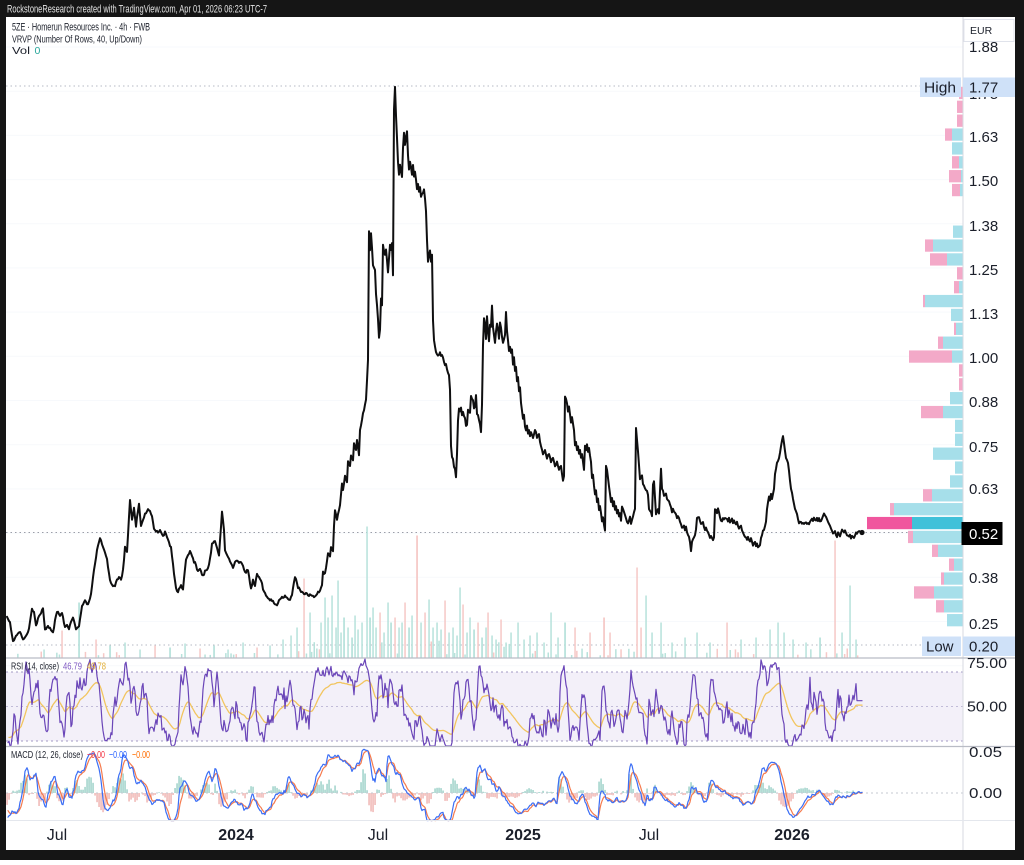 The width and height of the screenshot is (1024, 865). What do you see at coordinates (77, 39) in the screenshot?
I see `svg-text:VRVP (Number Of Rows, 40, Up/D: VRVP (Number Of Rows, 40, Up/Down)` at bounding box center [77, 39].